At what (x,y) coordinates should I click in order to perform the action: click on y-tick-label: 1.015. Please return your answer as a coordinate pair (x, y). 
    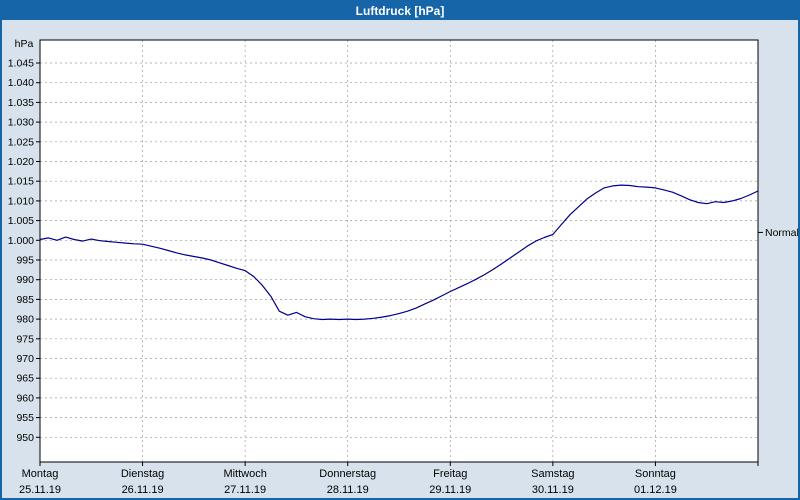
    Looking at the image, I should click on (21, 182).